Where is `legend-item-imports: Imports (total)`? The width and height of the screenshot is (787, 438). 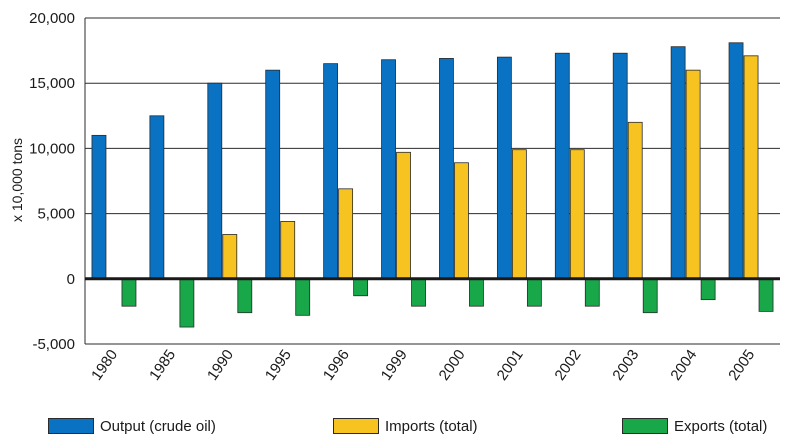 legend-item-imports: Imports (total) is located at coordinates (405, 426).